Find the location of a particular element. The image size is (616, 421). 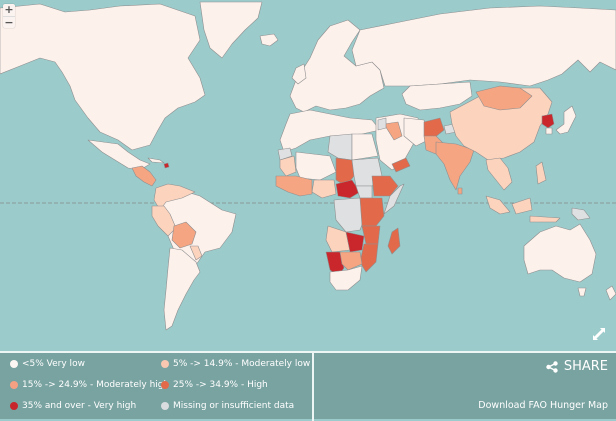

country-argentina-chile is located at coordinates (182, 289).